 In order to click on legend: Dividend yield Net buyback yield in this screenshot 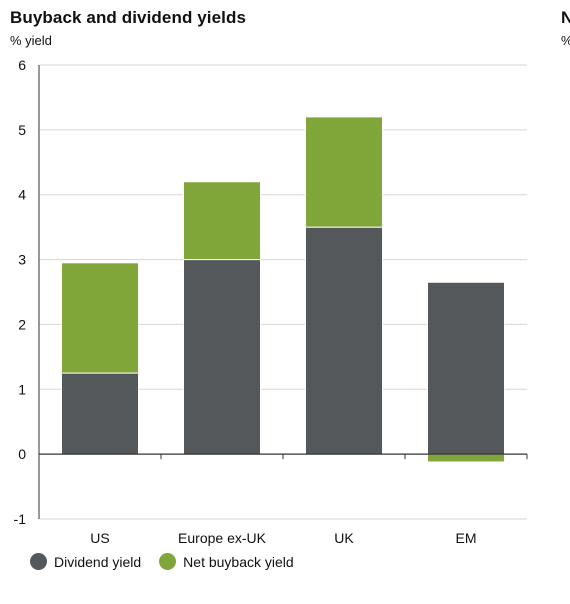, I will do `click(171, 561)`.